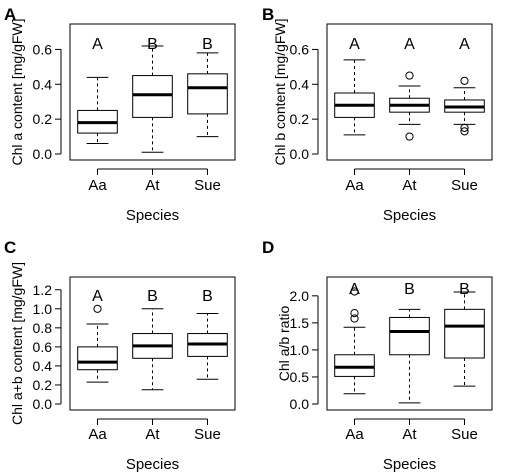  What do you see at coordinates (43, 290) in the screenshot?
I see `y-tick-label: 1.2` at bounding box center [43, 290].